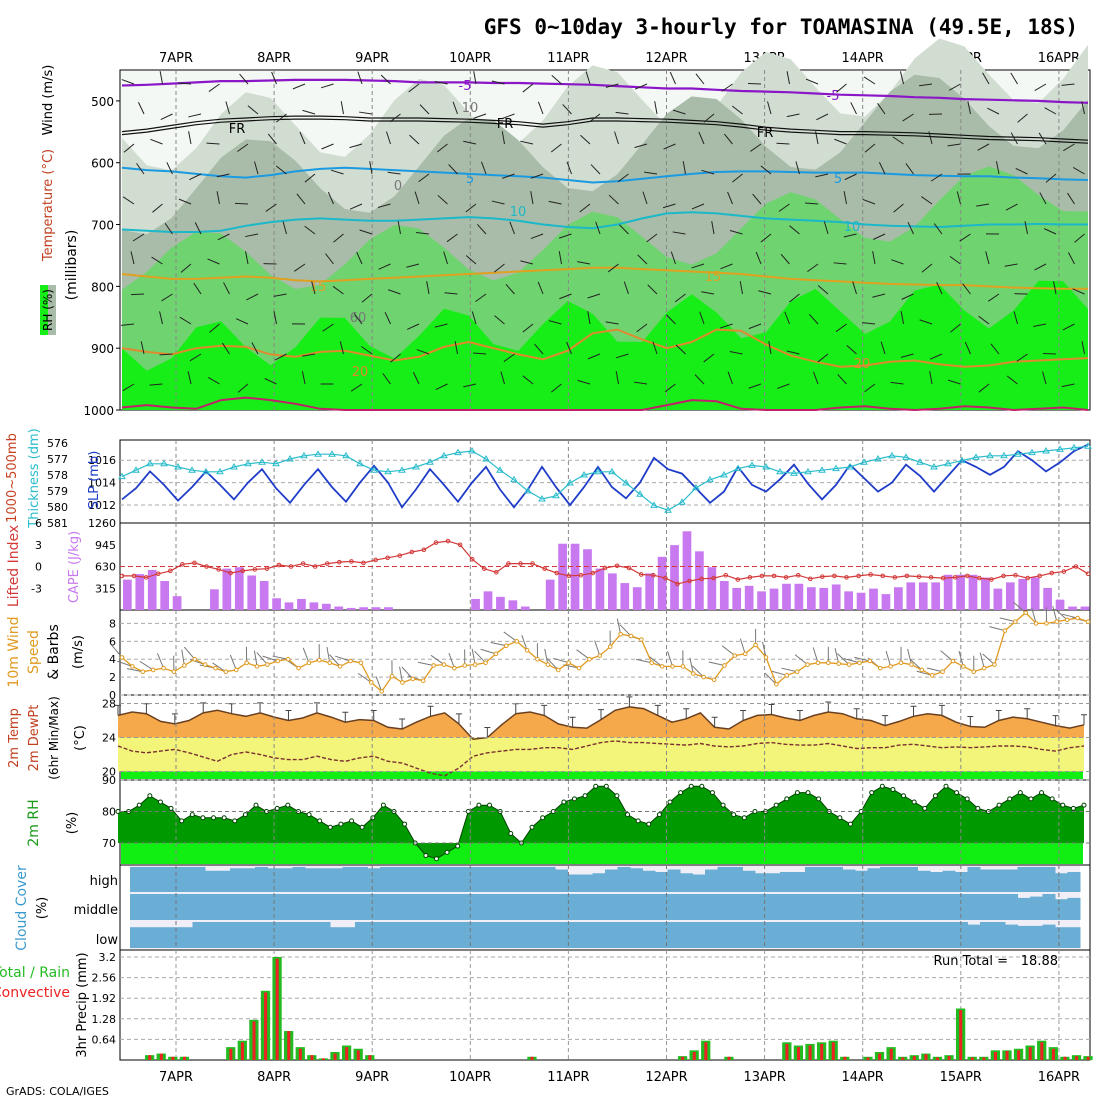  Describe the element at coordinates (80, 738) in the screenshot. I see `temp-ylabel-d: (°C)` at that location.